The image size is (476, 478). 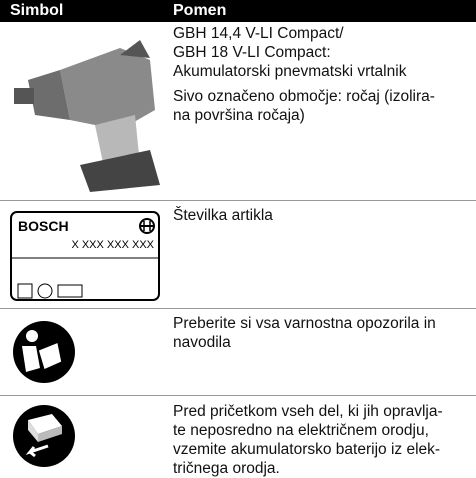 What do you see at coordinates (252, 52) in the screenshot?
I see `text-line: GBH 18 V-LI Compact:` at bounding box center [252, 52].